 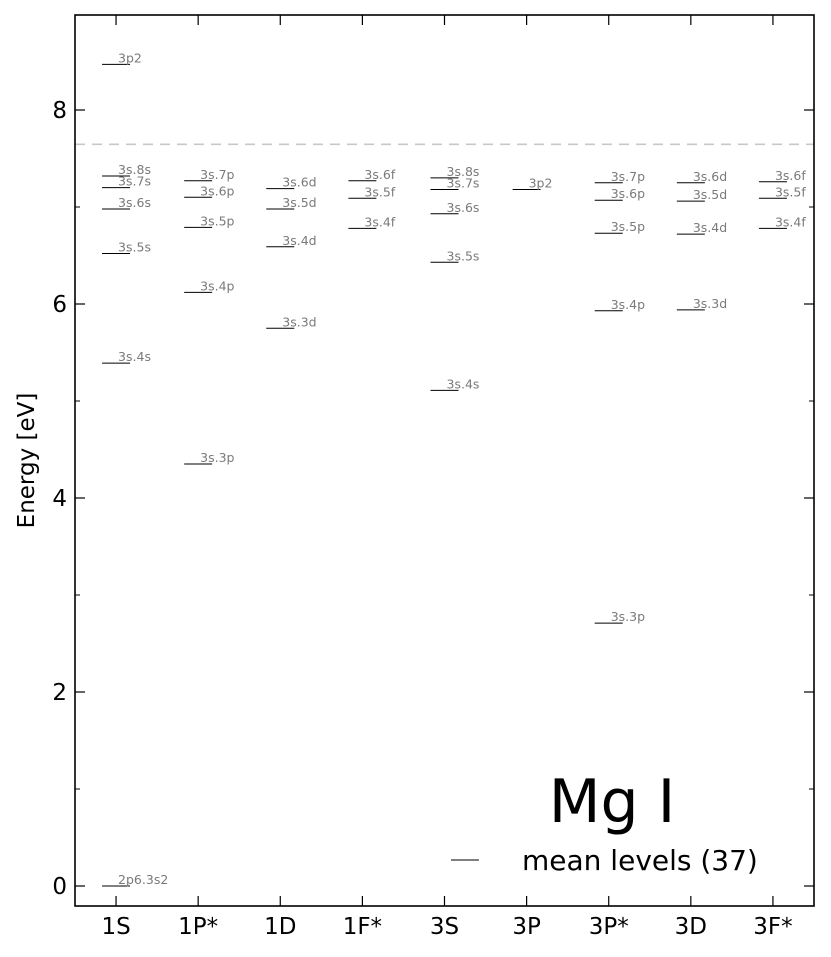 I want to click on x-tick-label: 3P, so click(x=526, y=927).